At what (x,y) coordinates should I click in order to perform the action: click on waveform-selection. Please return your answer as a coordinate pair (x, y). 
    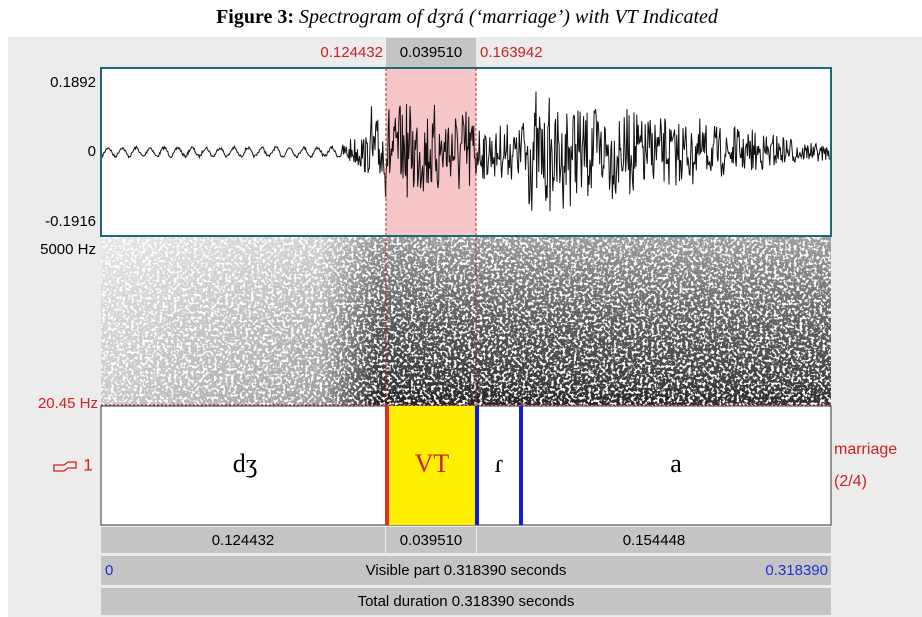
    Looking at the image, I should click on (431, 152).